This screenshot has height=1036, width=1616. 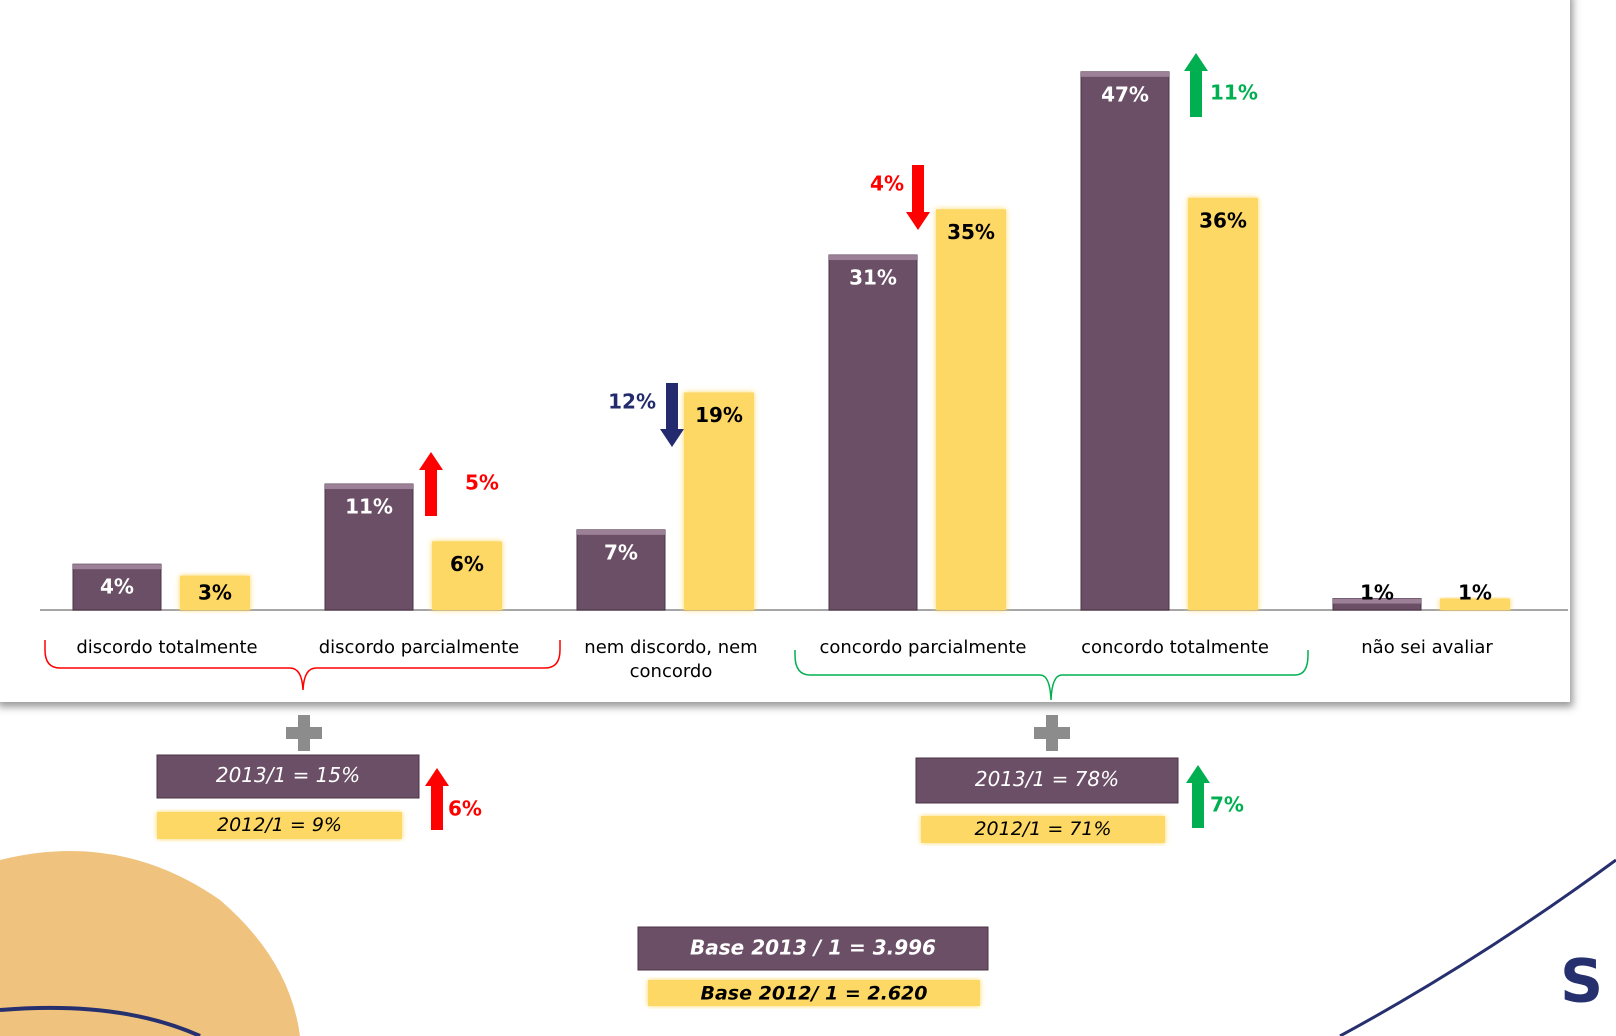 I want to click on change-label: 5%, so click(x=482, y=483).